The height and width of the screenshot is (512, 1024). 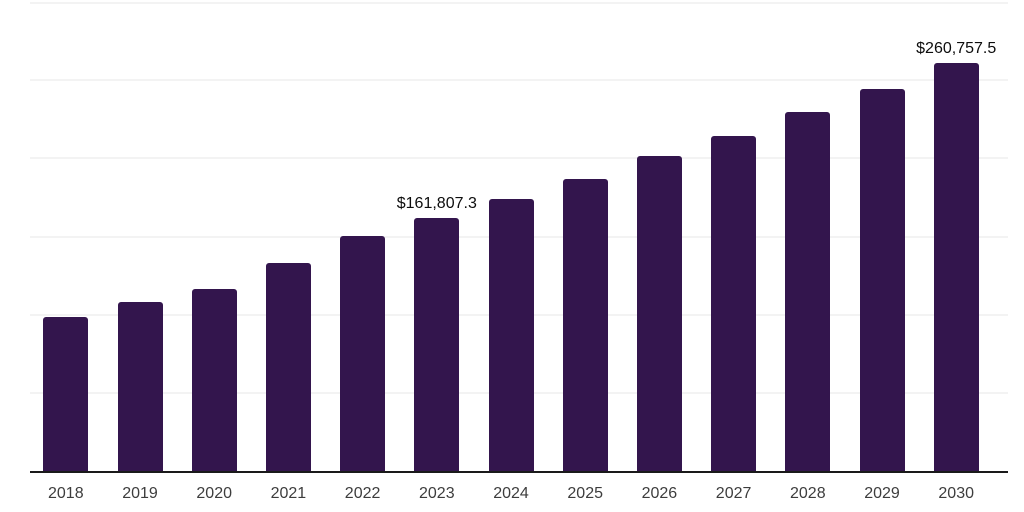 I want to click on bar-2029, so click(x=882, y=279).